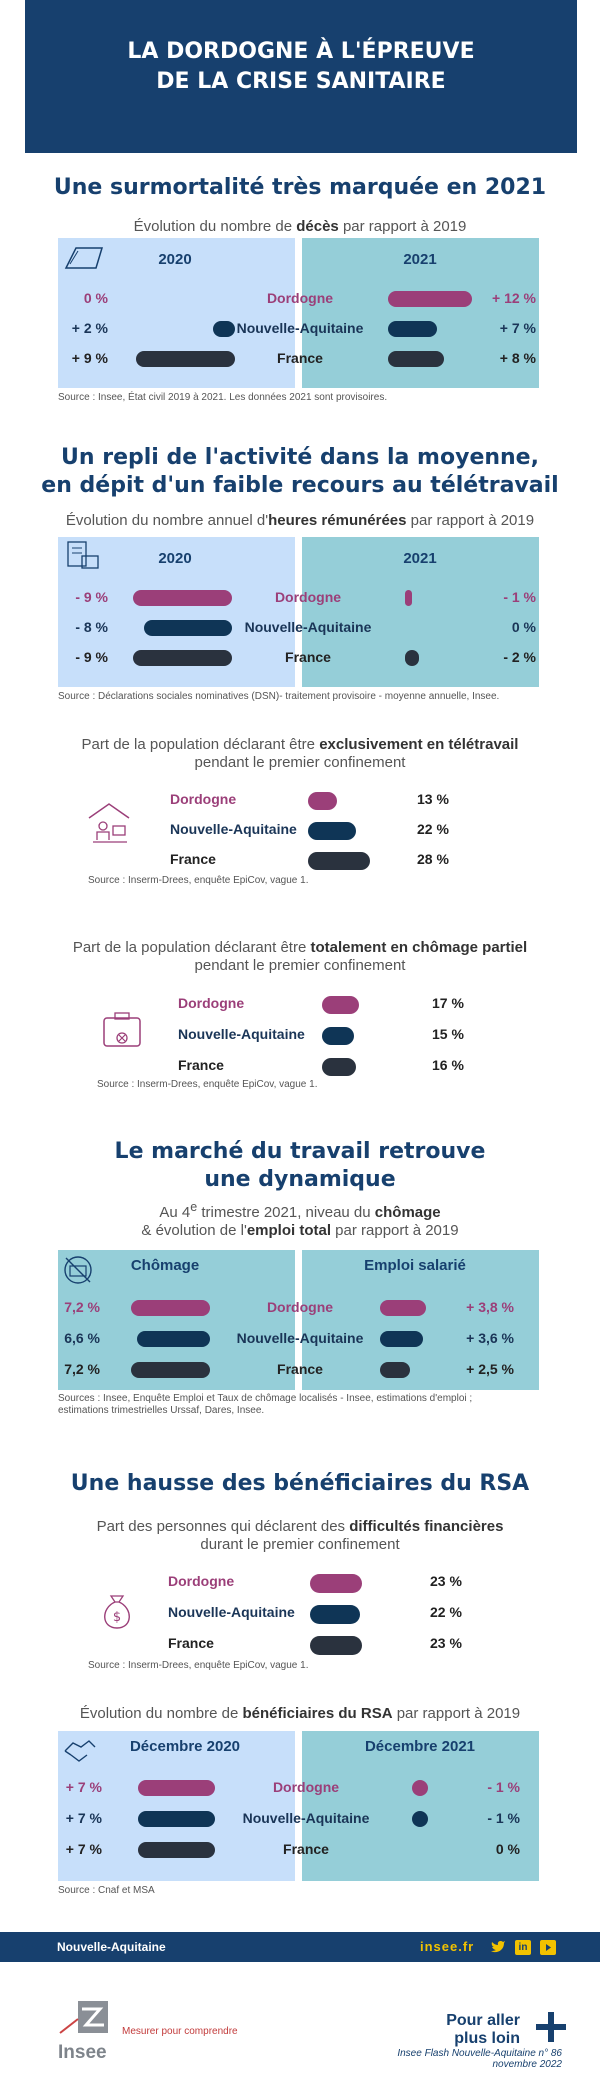 The image size is (600, 2100). What do you see at coordinates (415, 1265) in the screenshot?
I see `section3-col-employment: Emploi salarié` at bounding box center [415, 1265].